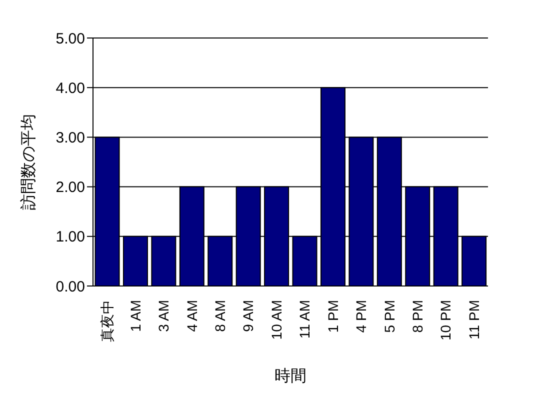 The width and height of the screenshot is (548, 398). Describe the element at coordinates (164, 316) in the screenshot. I see `x-tick-label: 3 AM` at that location.